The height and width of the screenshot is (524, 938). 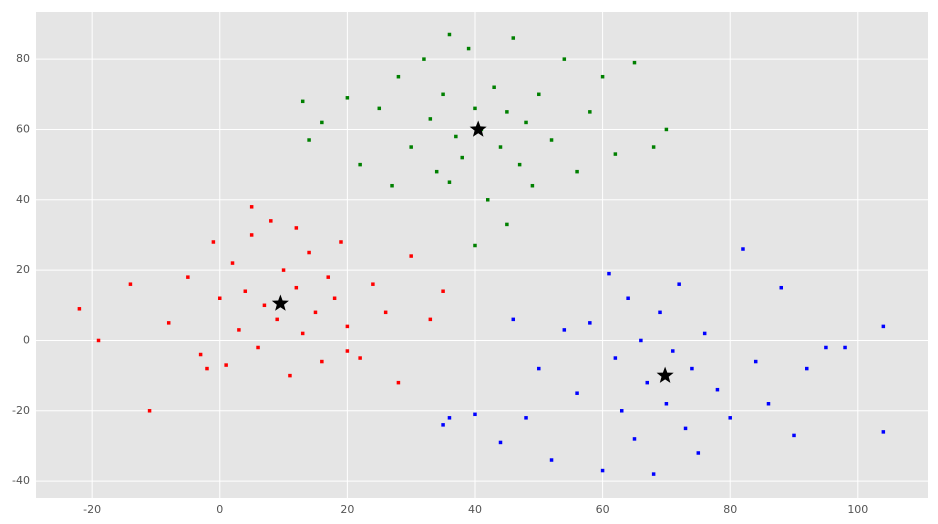 What do you see at coordinates (219, 509) in the screenshot?
I see `x-tick-label: 0` at bounding box center [219, 509].